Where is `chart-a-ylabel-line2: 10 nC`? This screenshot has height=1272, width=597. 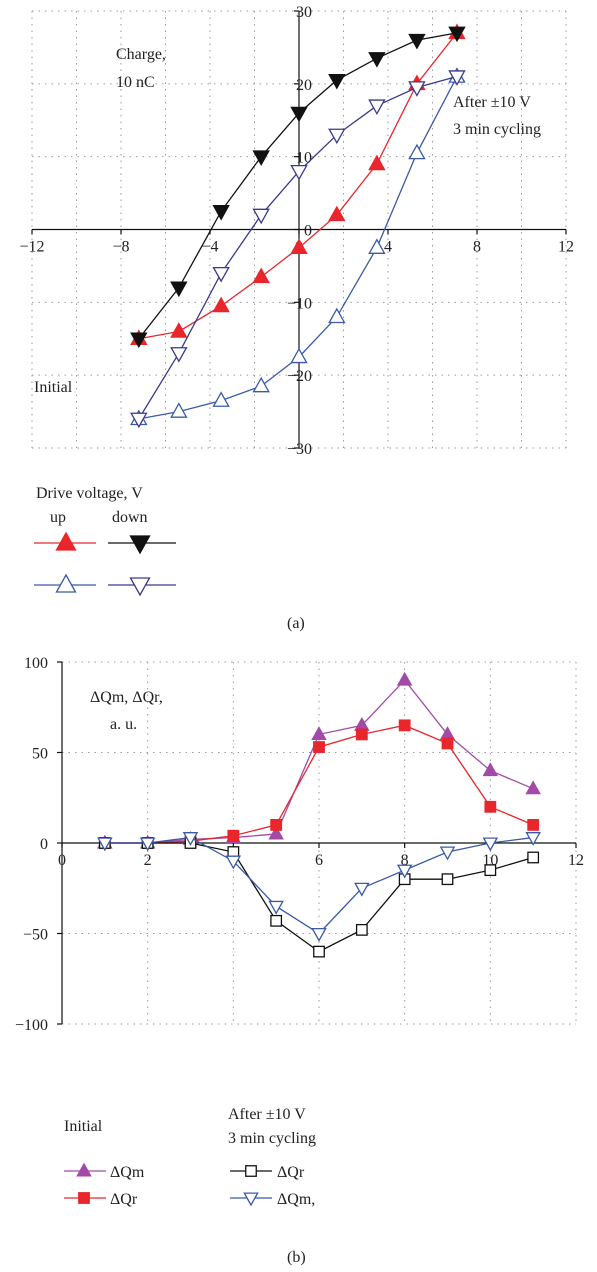
chart-a-ylabel-line2: 10 nC is located at coordinates (135, 82).